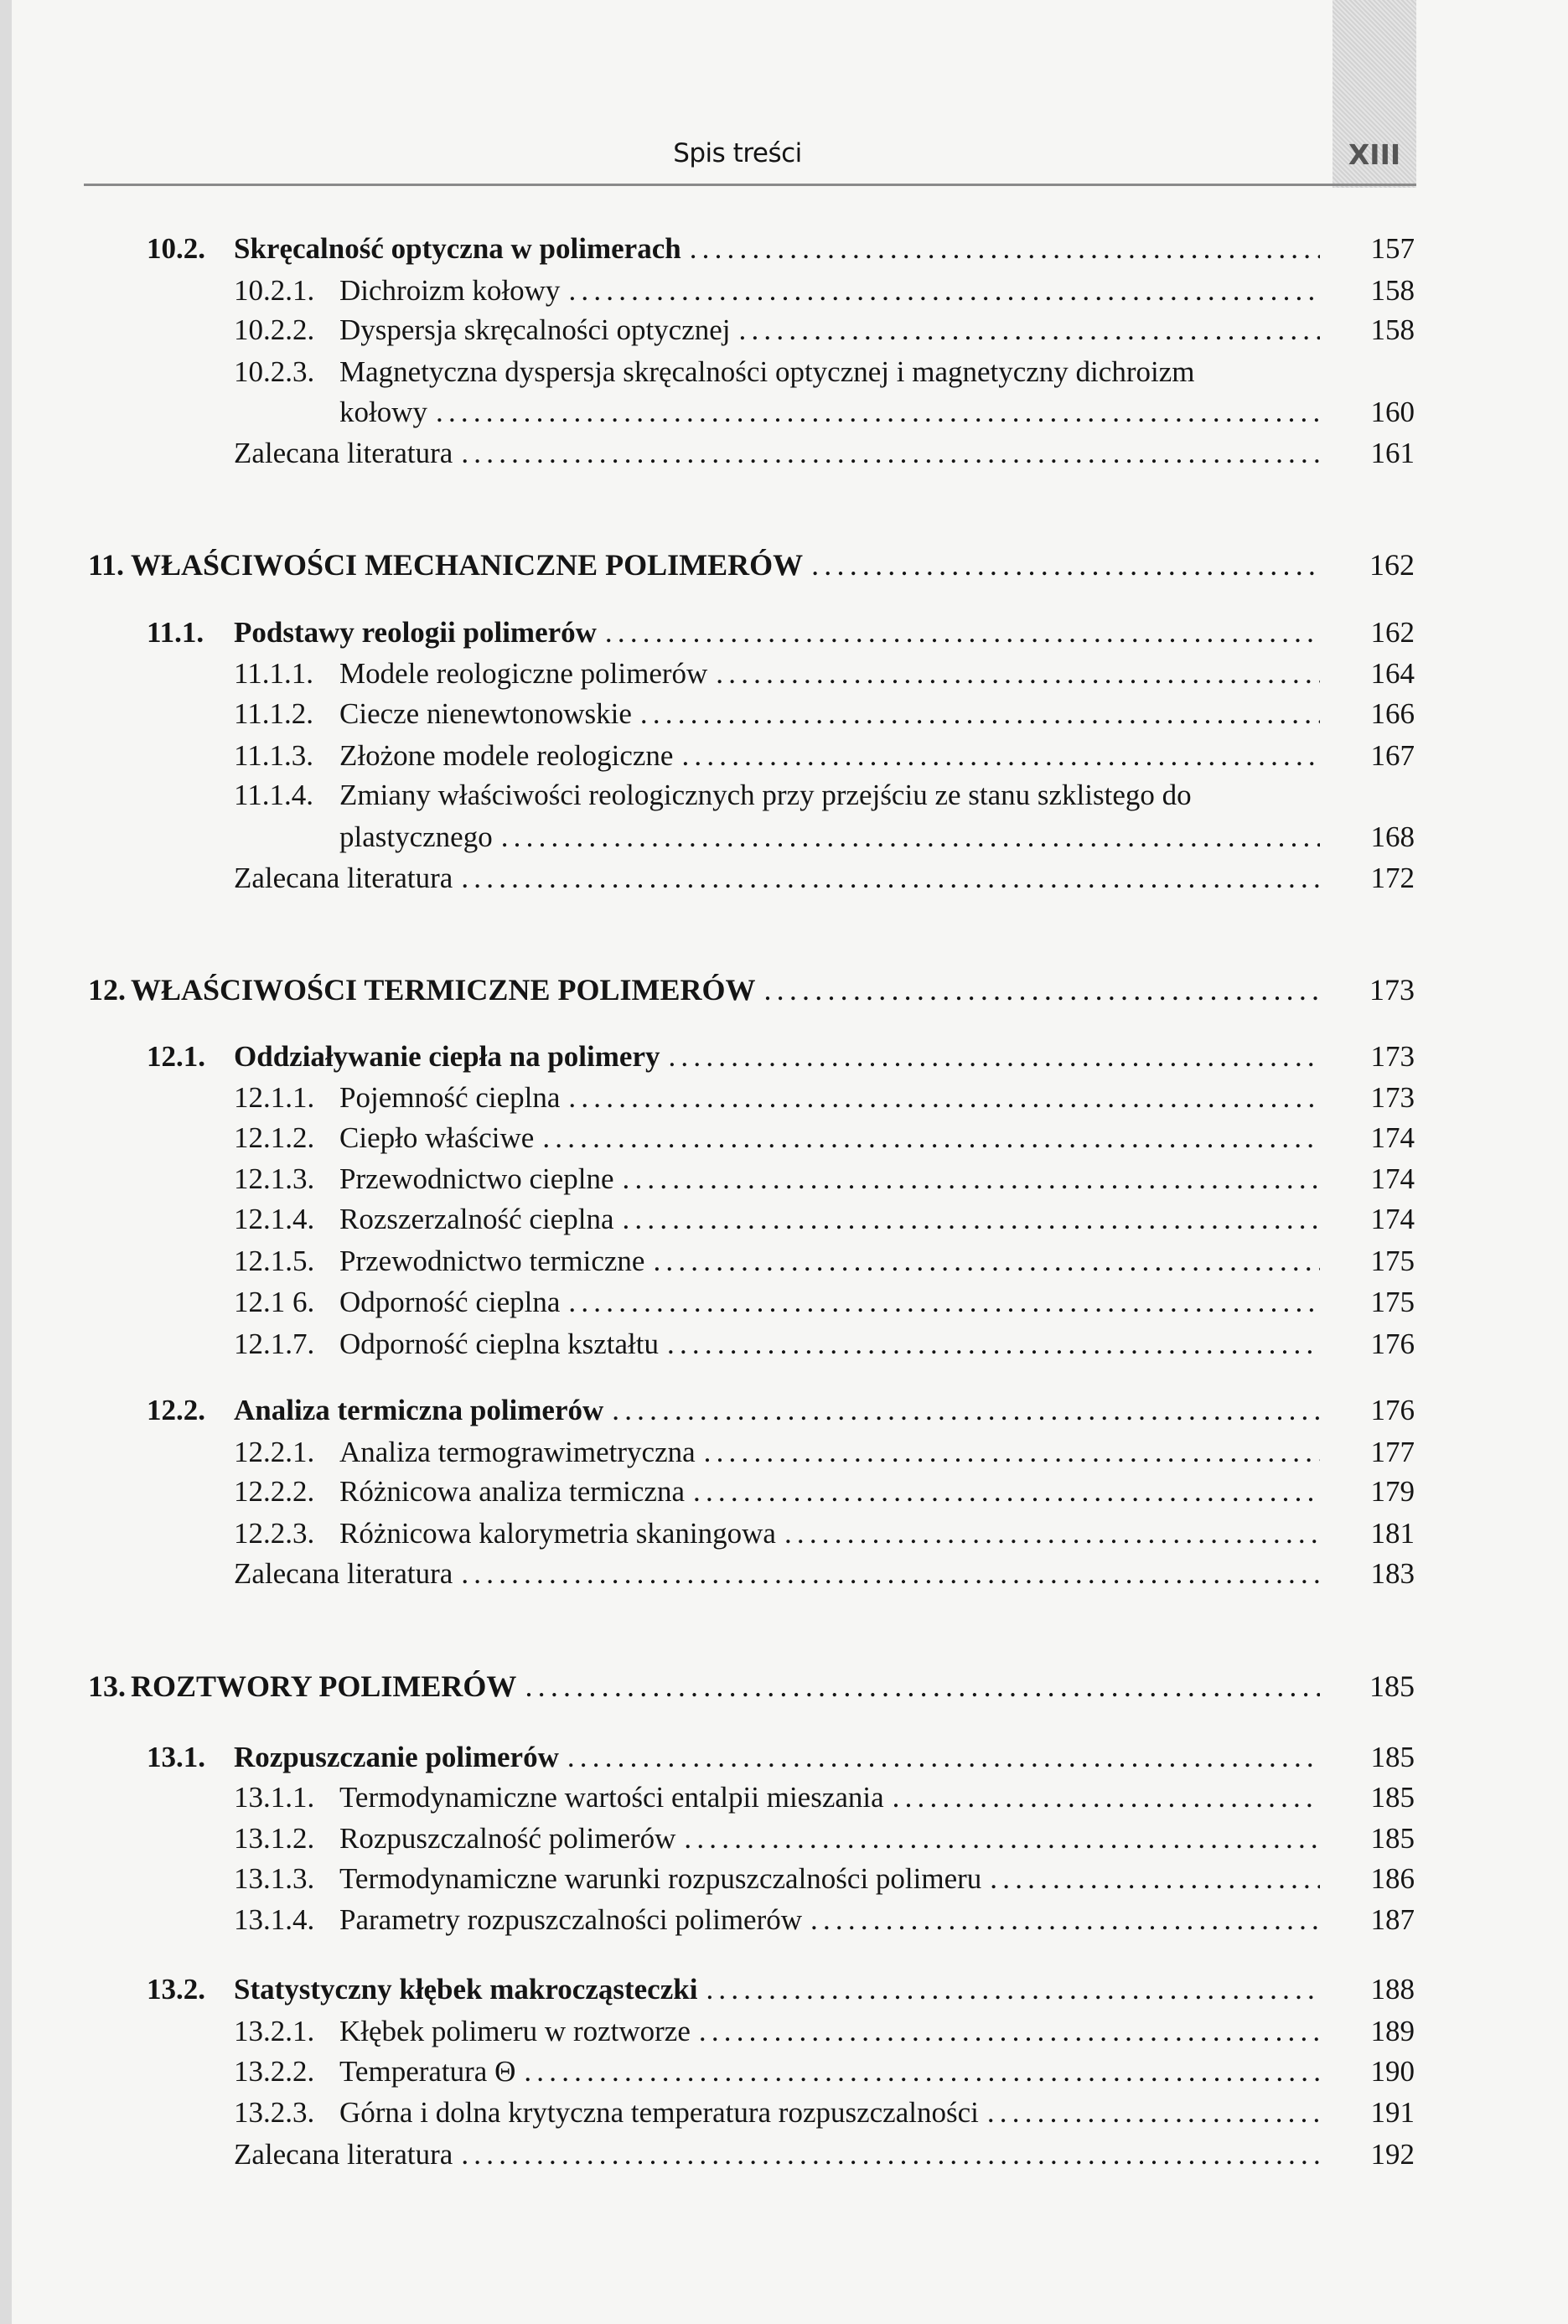 The height and width of the screenshot is (2324, 1568). What do you see at coordinates (515, 2031) in the screenshot?
I see `entry-title: Kłębek polimeru w roztworze` at bounding box center [515, 2031].